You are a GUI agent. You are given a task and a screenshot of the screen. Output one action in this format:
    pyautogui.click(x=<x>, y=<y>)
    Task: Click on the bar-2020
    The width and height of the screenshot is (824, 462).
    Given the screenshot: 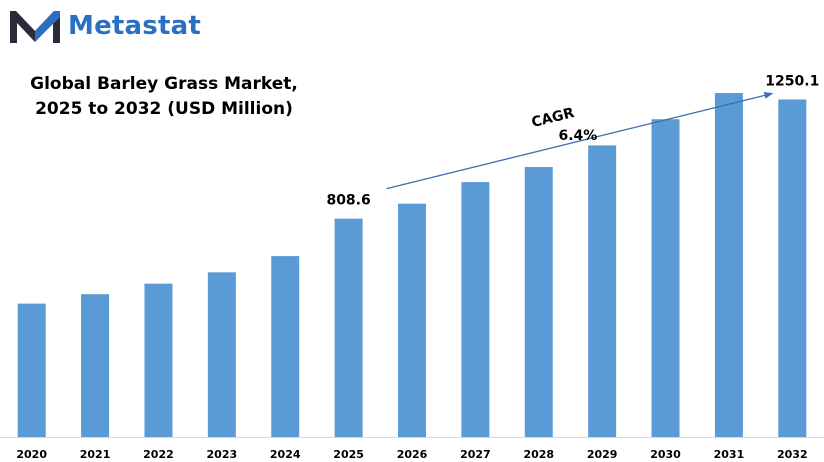 What is the action you would take?
    pyautogui.click(x=31, y=370)
    